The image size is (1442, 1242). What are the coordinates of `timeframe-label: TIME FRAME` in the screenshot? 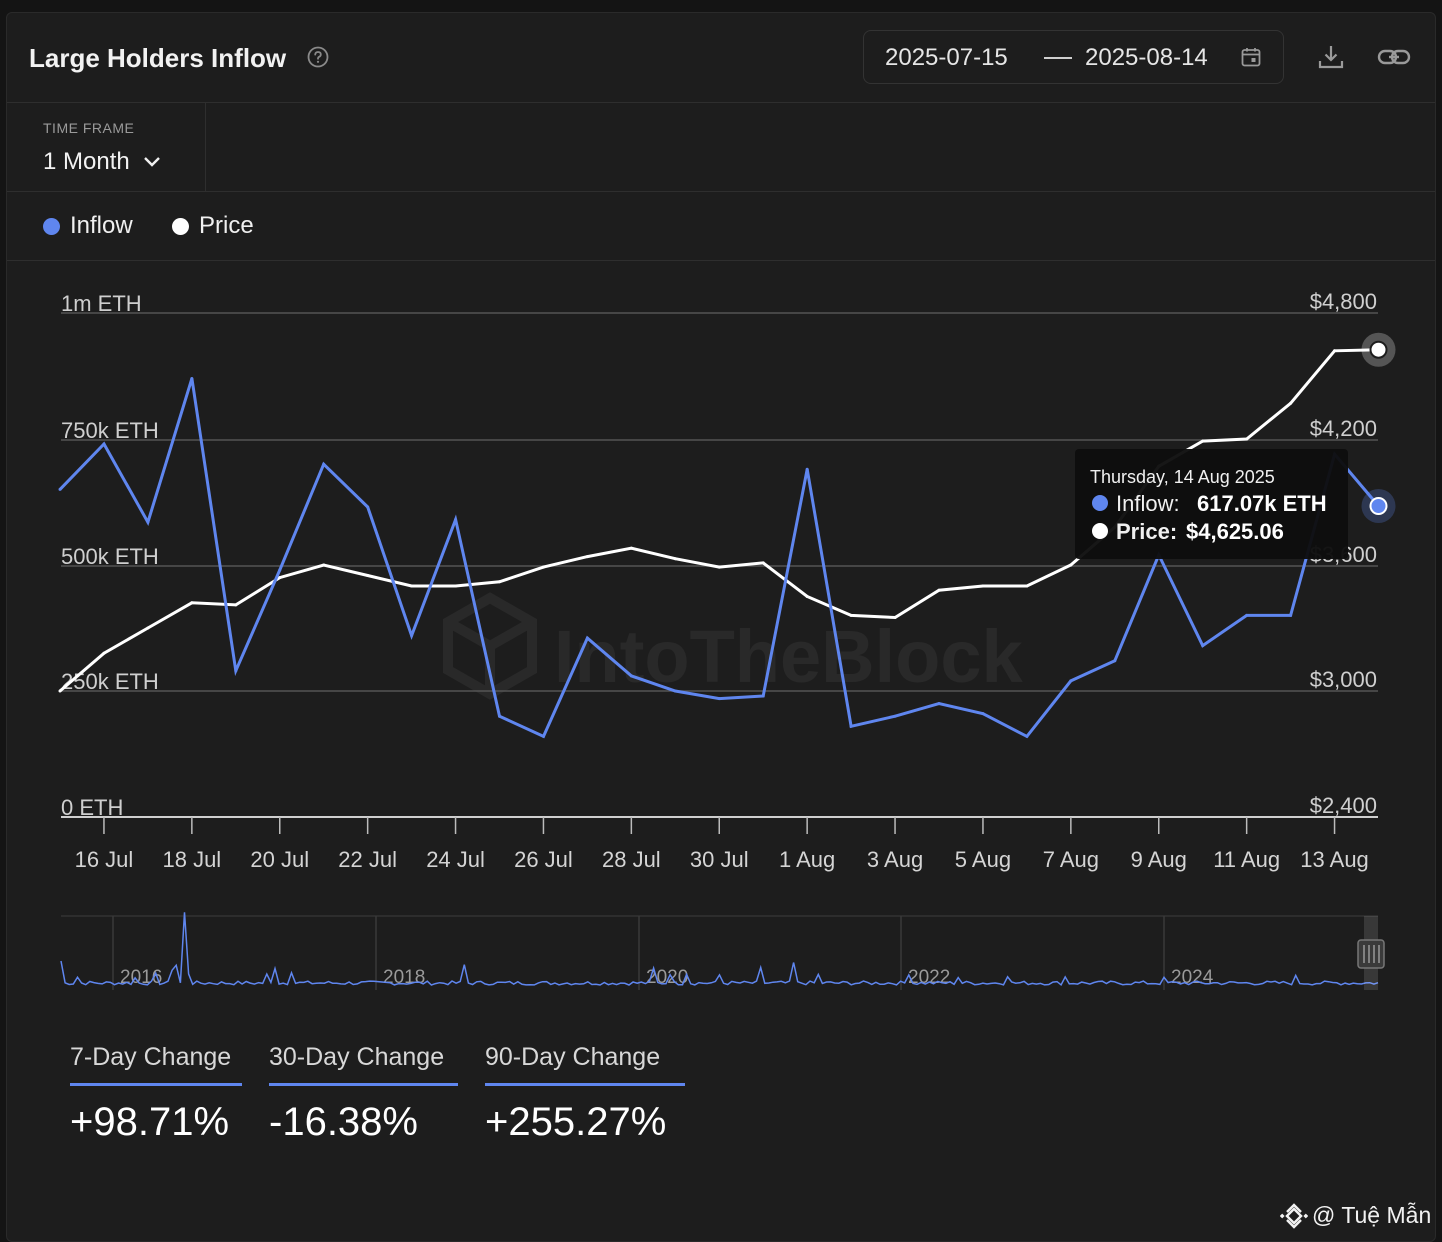 It's located at (89, 128).